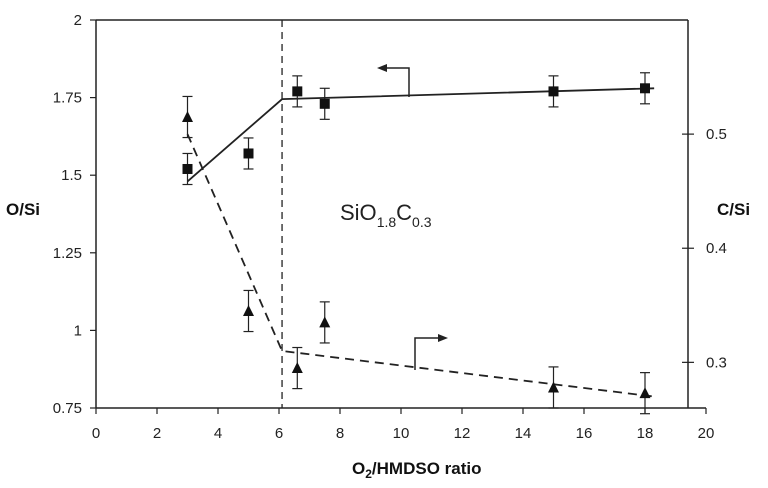  Describe the element at coordinates (716, 362) in the screenshot. I see `y-right-tick-label: 0.3` at that location.